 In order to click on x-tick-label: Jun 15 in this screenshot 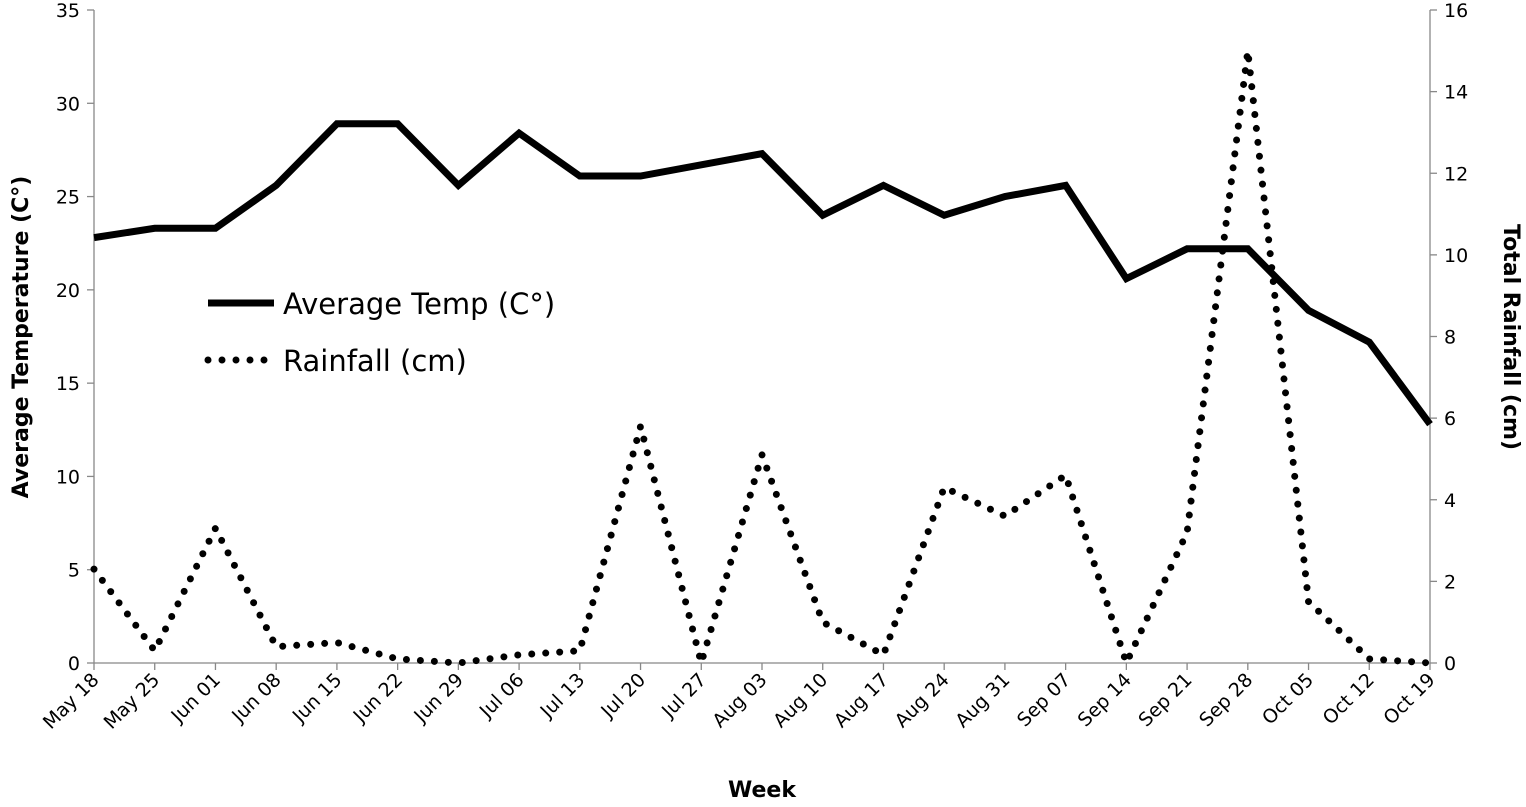, I will do `click(317, 698)`.